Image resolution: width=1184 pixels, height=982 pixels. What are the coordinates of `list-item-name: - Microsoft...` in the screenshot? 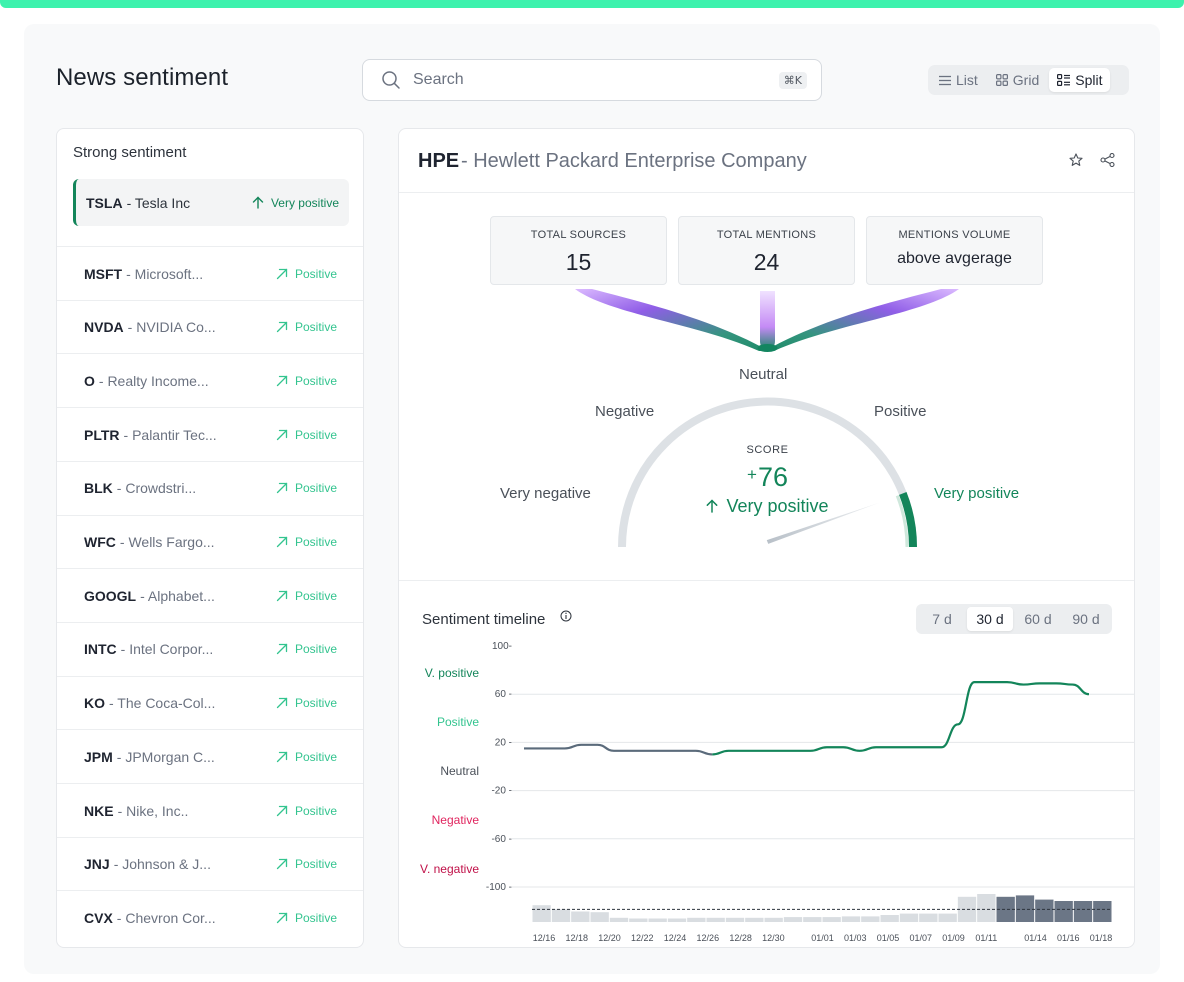 It's located at (165, 273).